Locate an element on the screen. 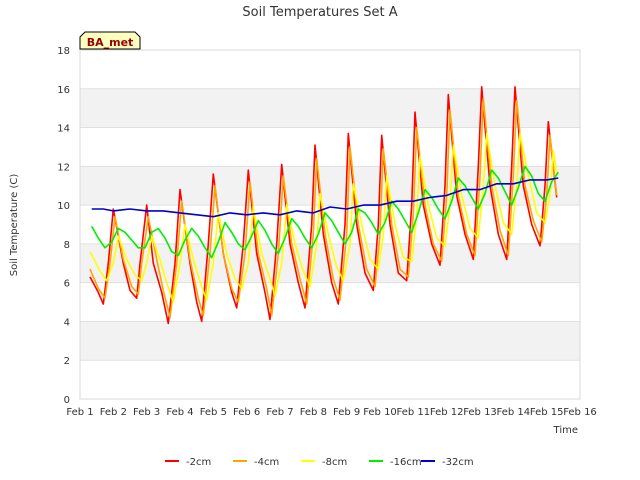  x-tick-label: Feb 3 is located at coordinates (146, 412).